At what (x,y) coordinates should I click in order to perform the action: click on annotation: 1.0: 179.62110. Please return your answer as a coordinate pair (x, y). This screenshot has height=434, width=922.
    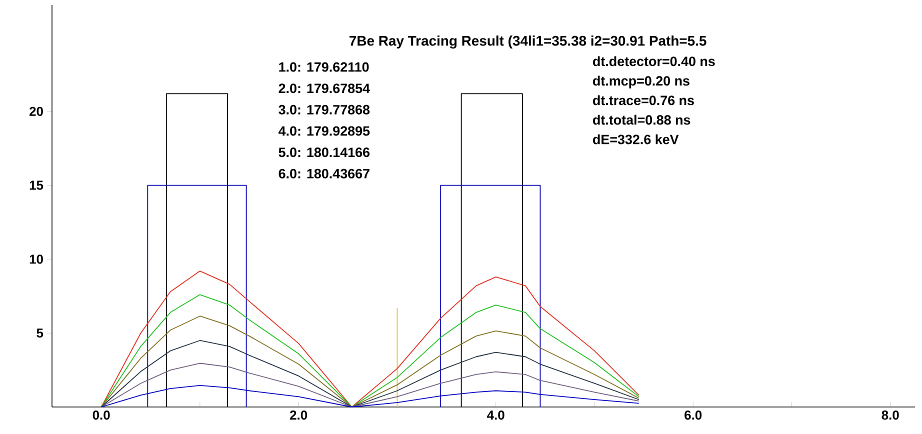
    Looking at the image, I should click on (324, 67).